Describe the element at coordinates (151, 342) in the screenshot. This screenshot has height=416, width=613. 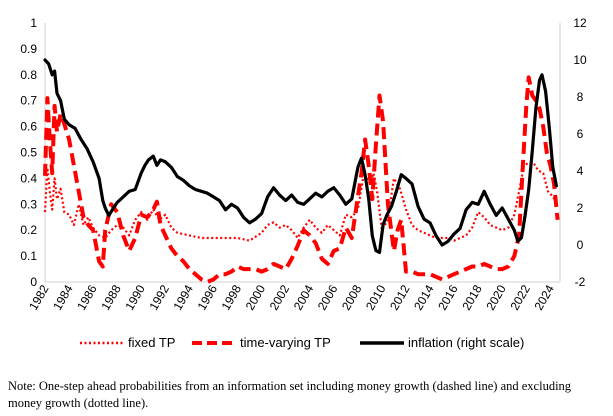
I see `legend-label-fixed-tp: fixed TP` at that location.